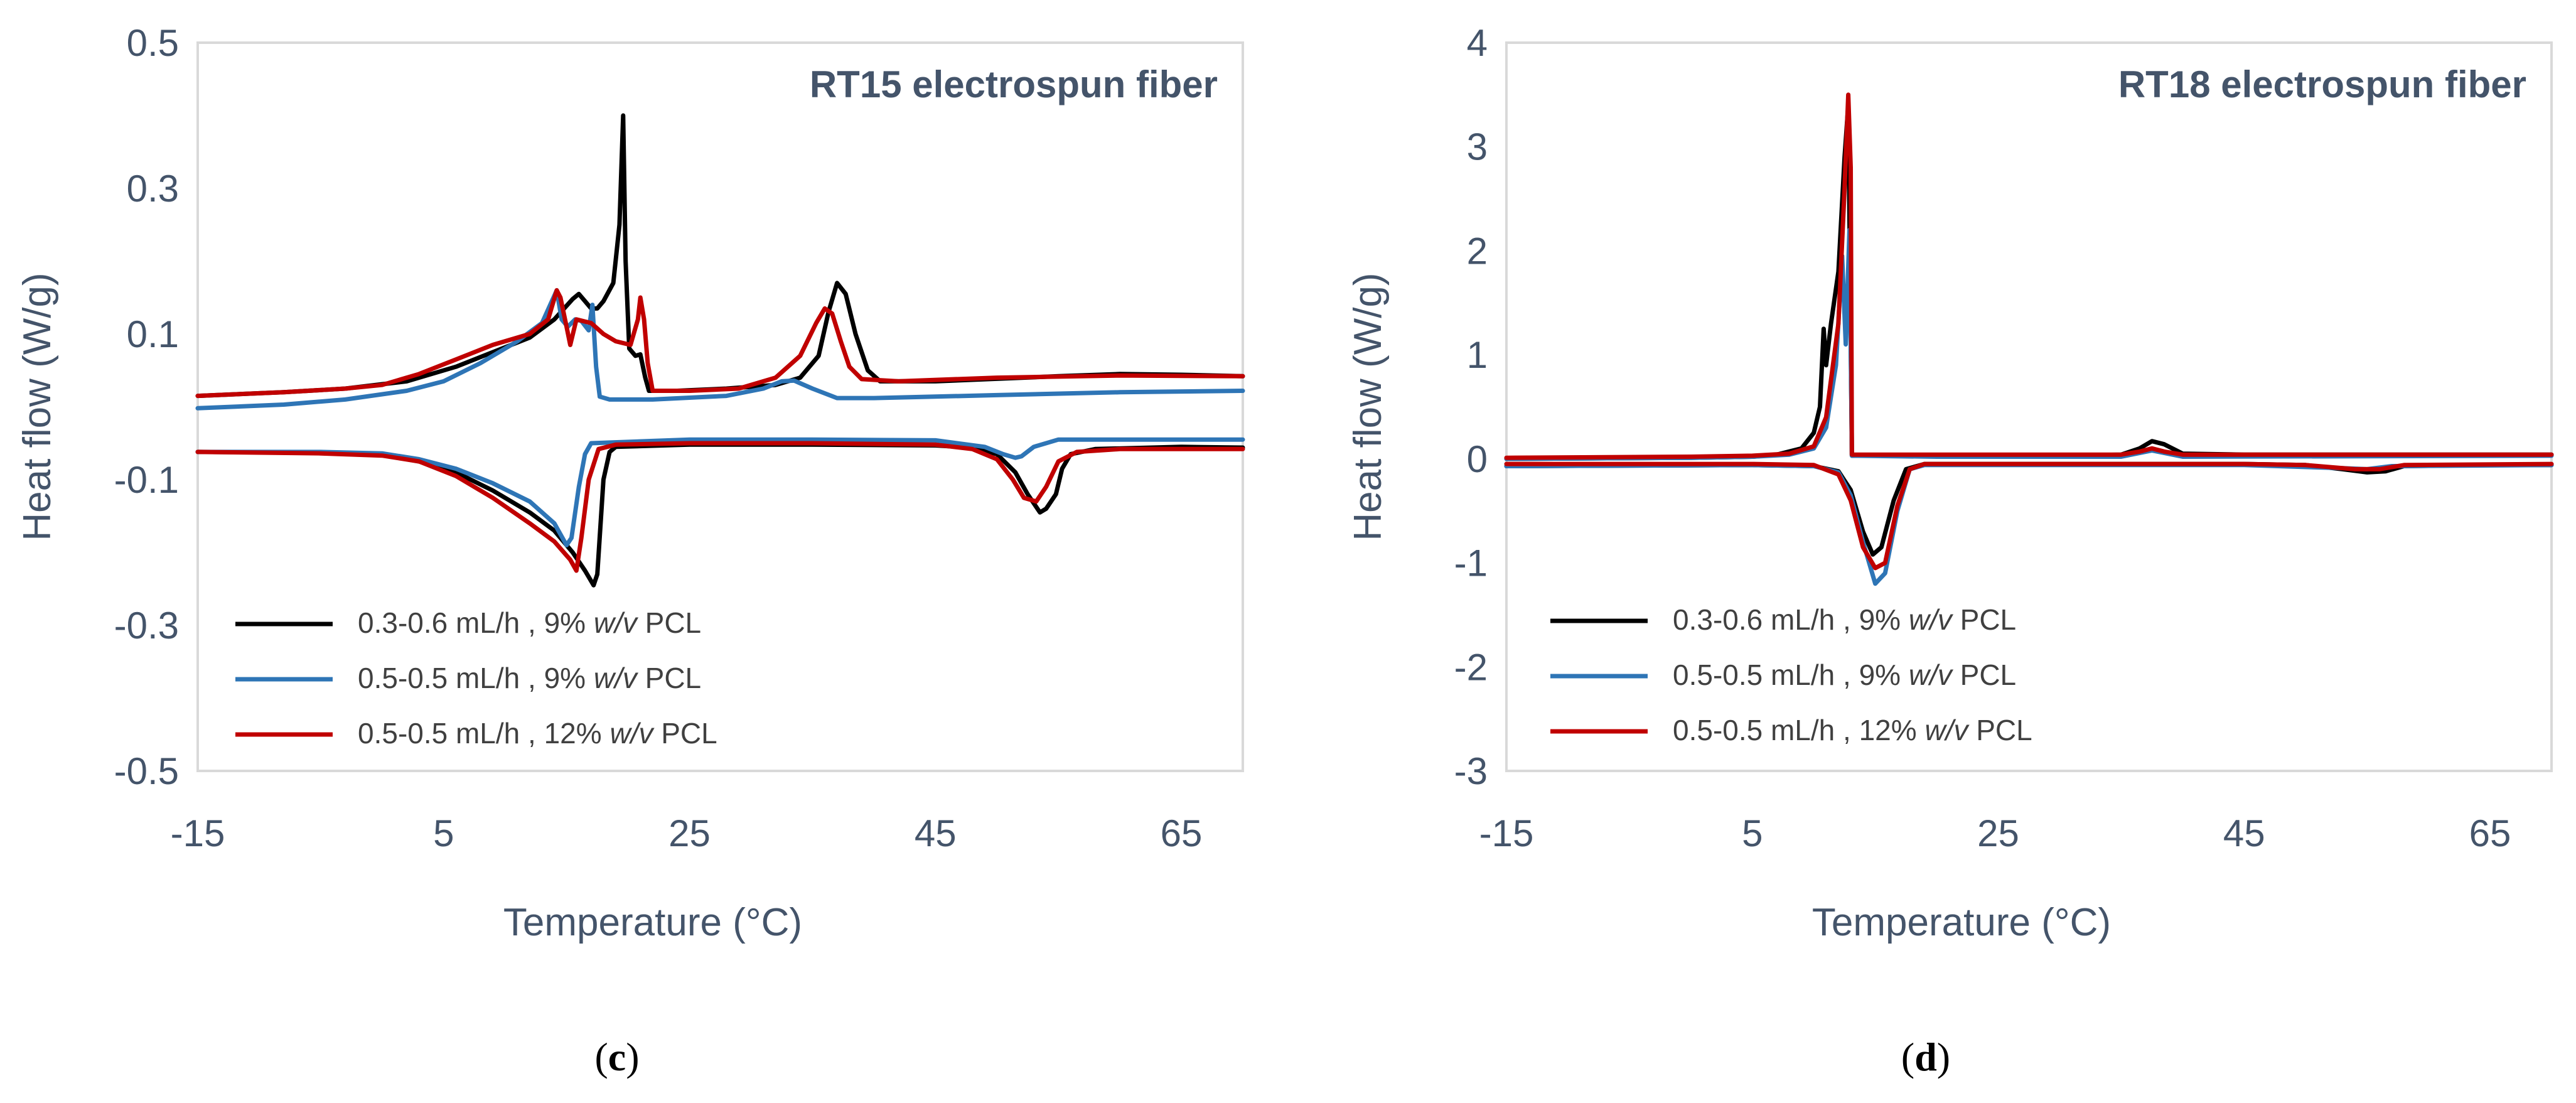 Image resolution: width=2576 pixels, height=1103 pixels. I want to click on y-tick-label: 0.1, so click(153, 334).